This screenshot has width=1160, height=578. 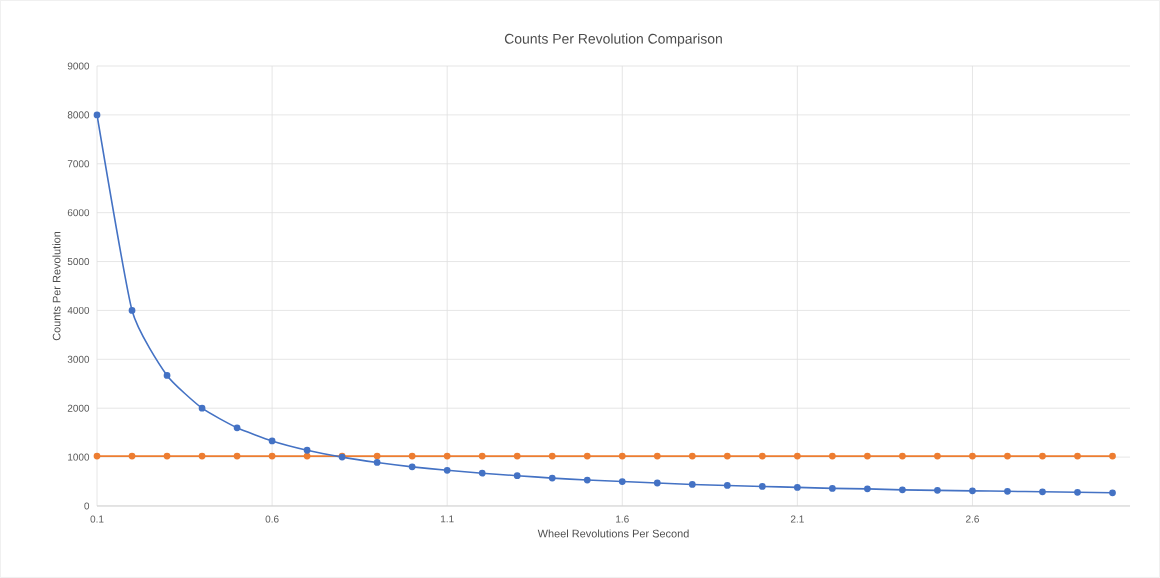 I want to click on y-tick-label: 8000, so click(x=78, y=115).